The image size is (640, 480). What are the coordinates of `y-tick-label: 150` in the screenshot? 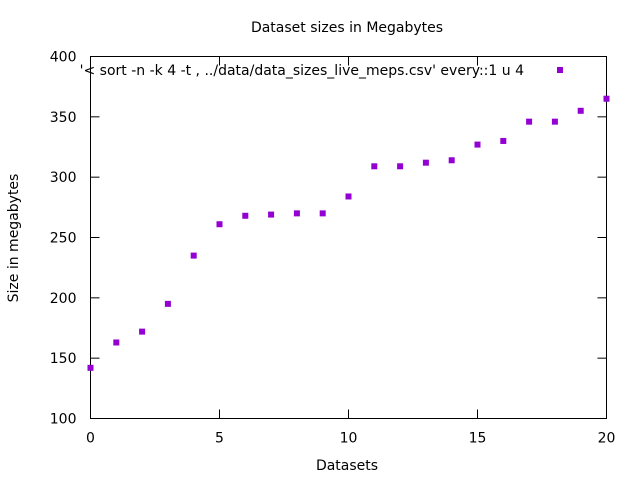 It's located at (63, 359).